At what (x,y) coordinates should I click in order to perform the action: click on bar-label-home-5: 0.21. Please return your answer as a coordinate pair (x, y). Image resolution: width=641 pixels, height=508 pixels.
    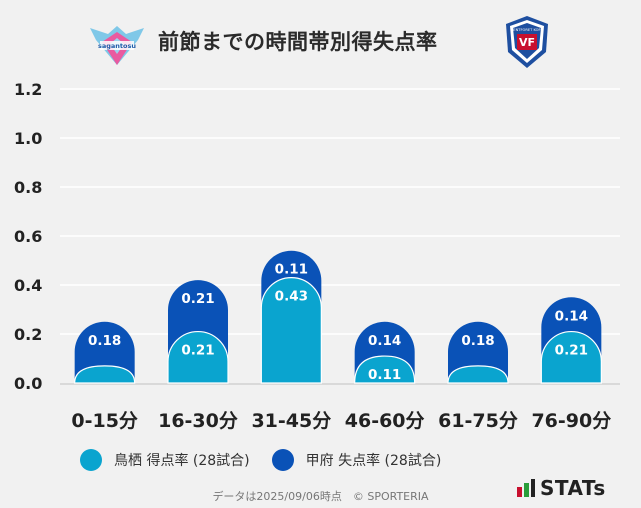
    Looking at the image, I should click on (571, 351).